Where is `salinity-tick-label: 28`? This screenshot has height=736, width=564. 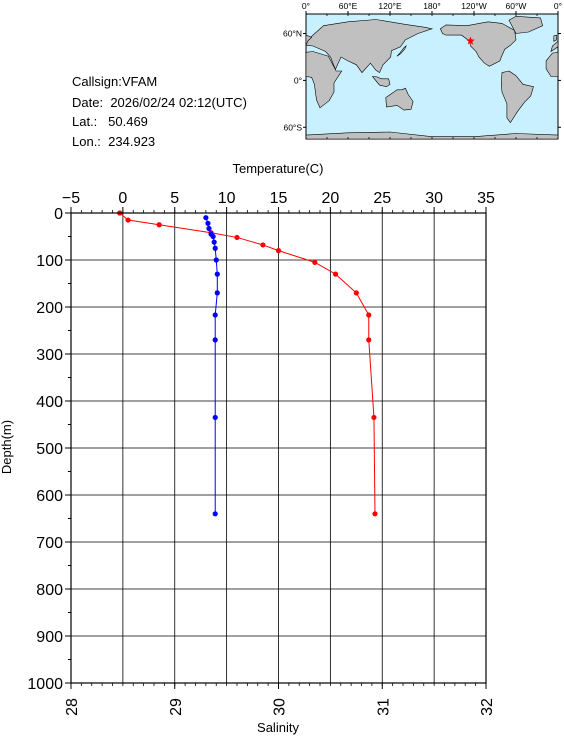 salinity-tick-label: 28 is located at coordinates (72, 707).